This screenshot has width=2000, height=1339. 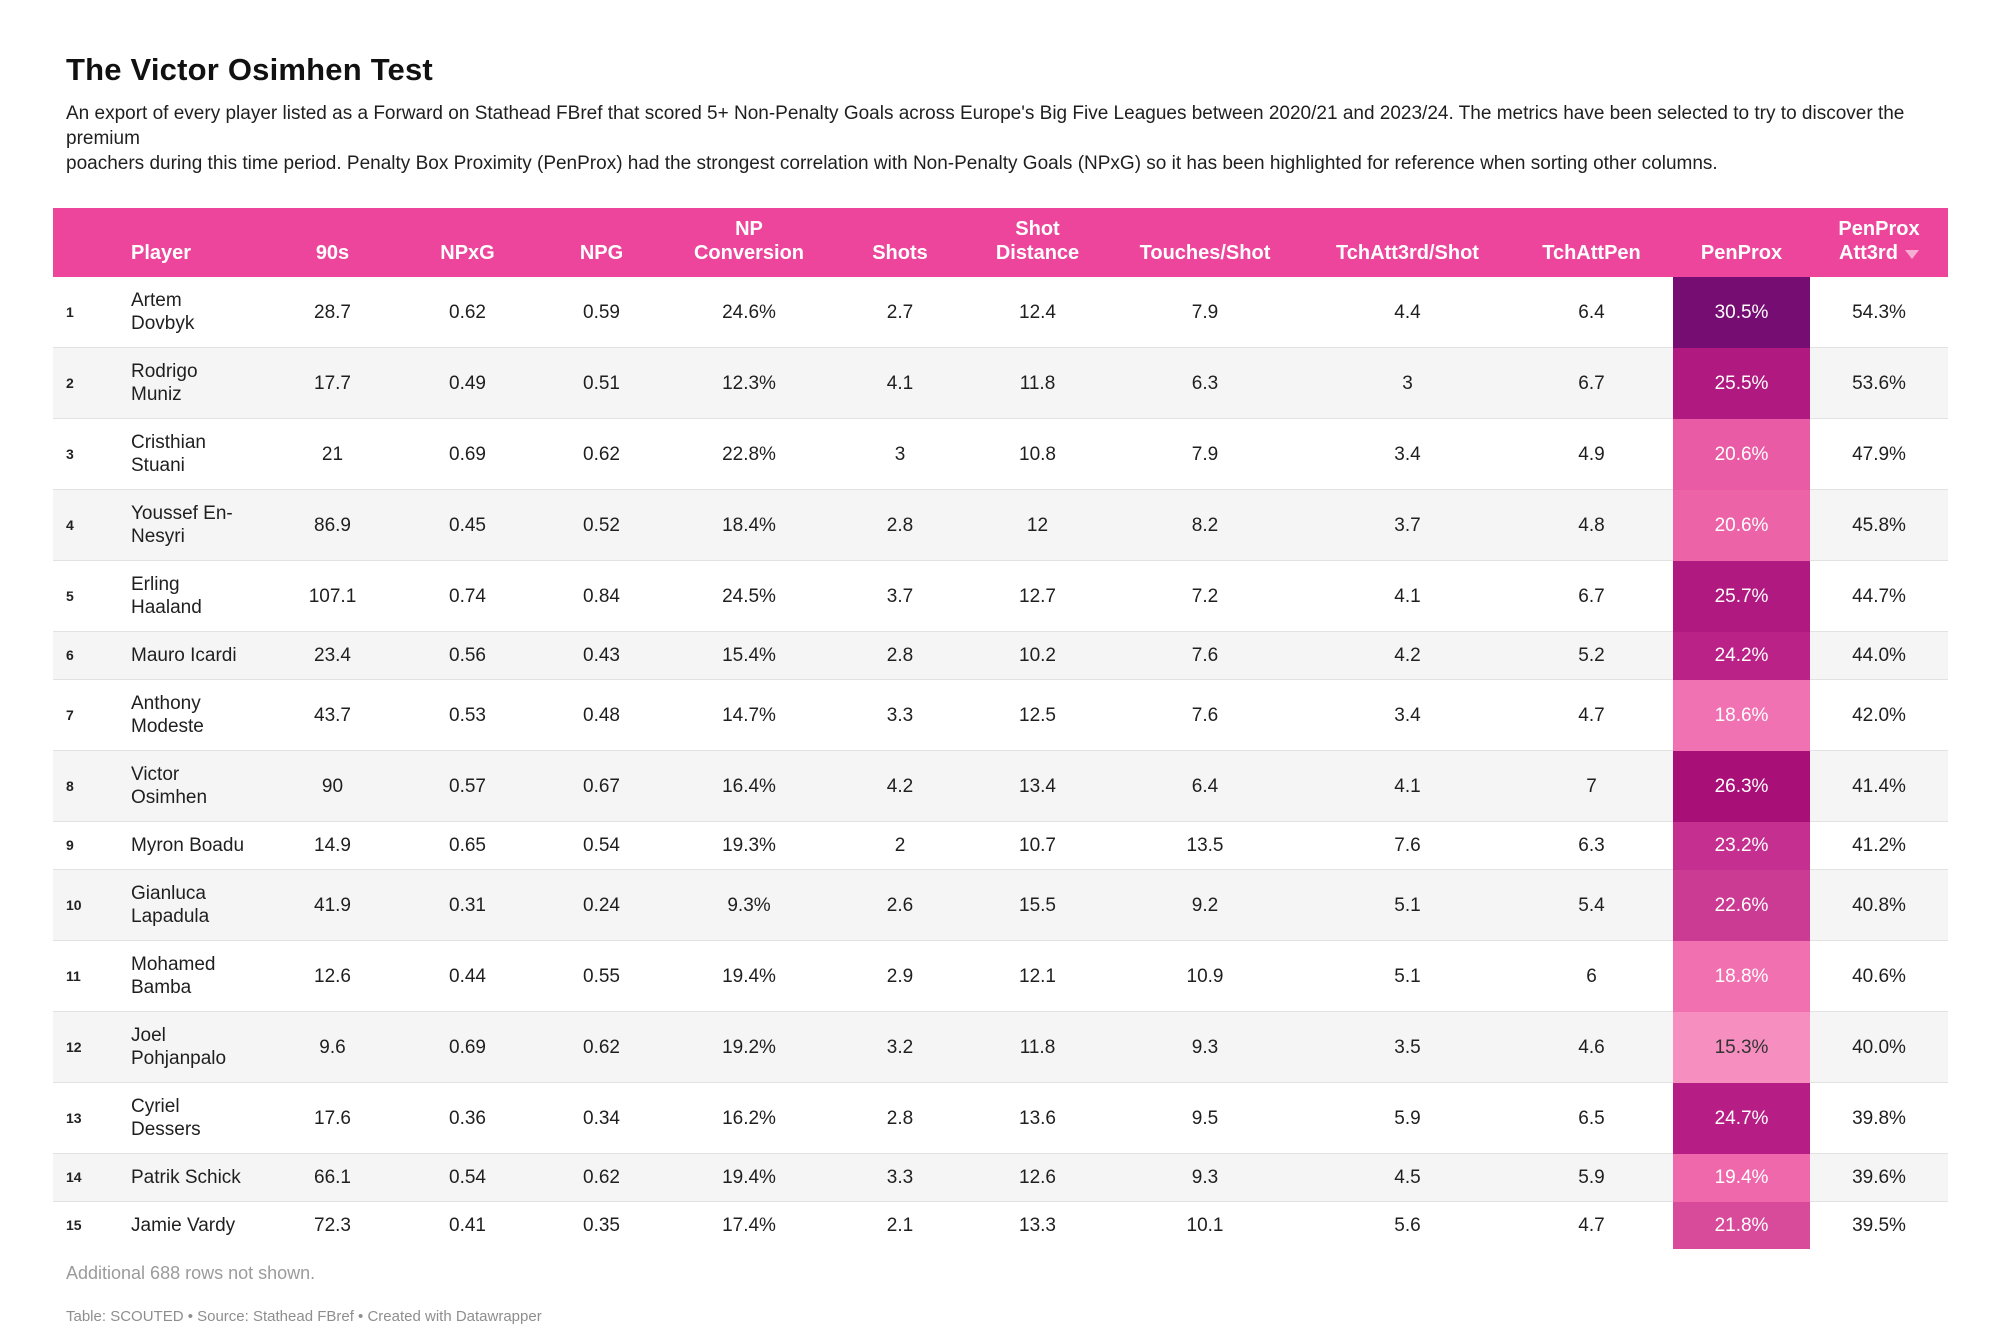 What do you see at coordinates (1205, 905) in the screenshot?
I see `stat-value: 9.2` at bounding box center [1205, 905].